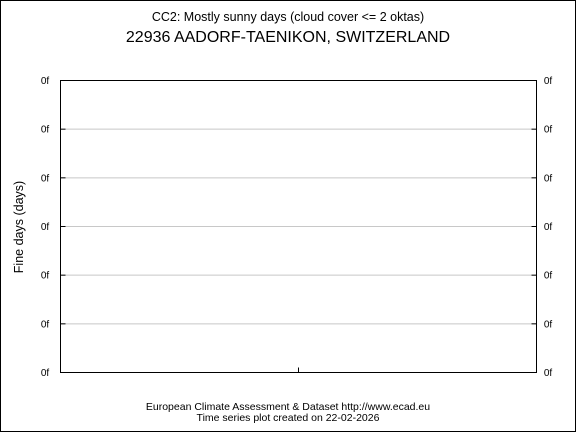 The image size is (576, 432). Describe the element at coordinates (19, 227) in the screenshot. I see `y-axis-label: Fine days (days)` at that location.